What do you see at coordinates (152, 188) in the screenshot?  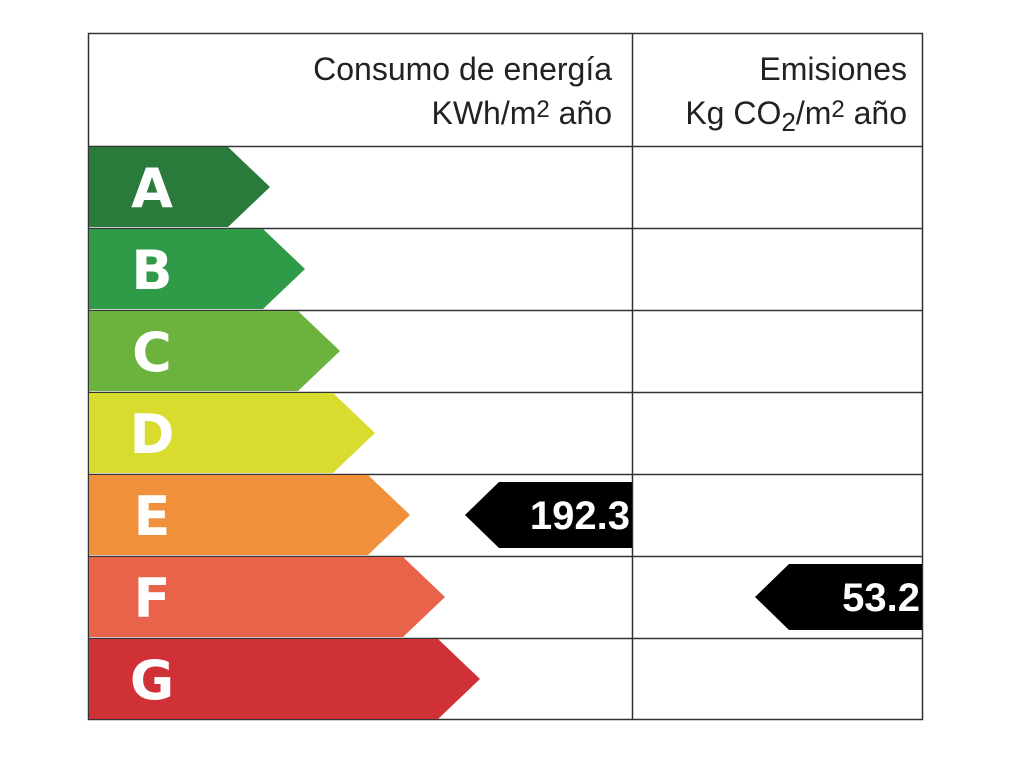 I see `class-letter: A` at bounding box center [152, 188].